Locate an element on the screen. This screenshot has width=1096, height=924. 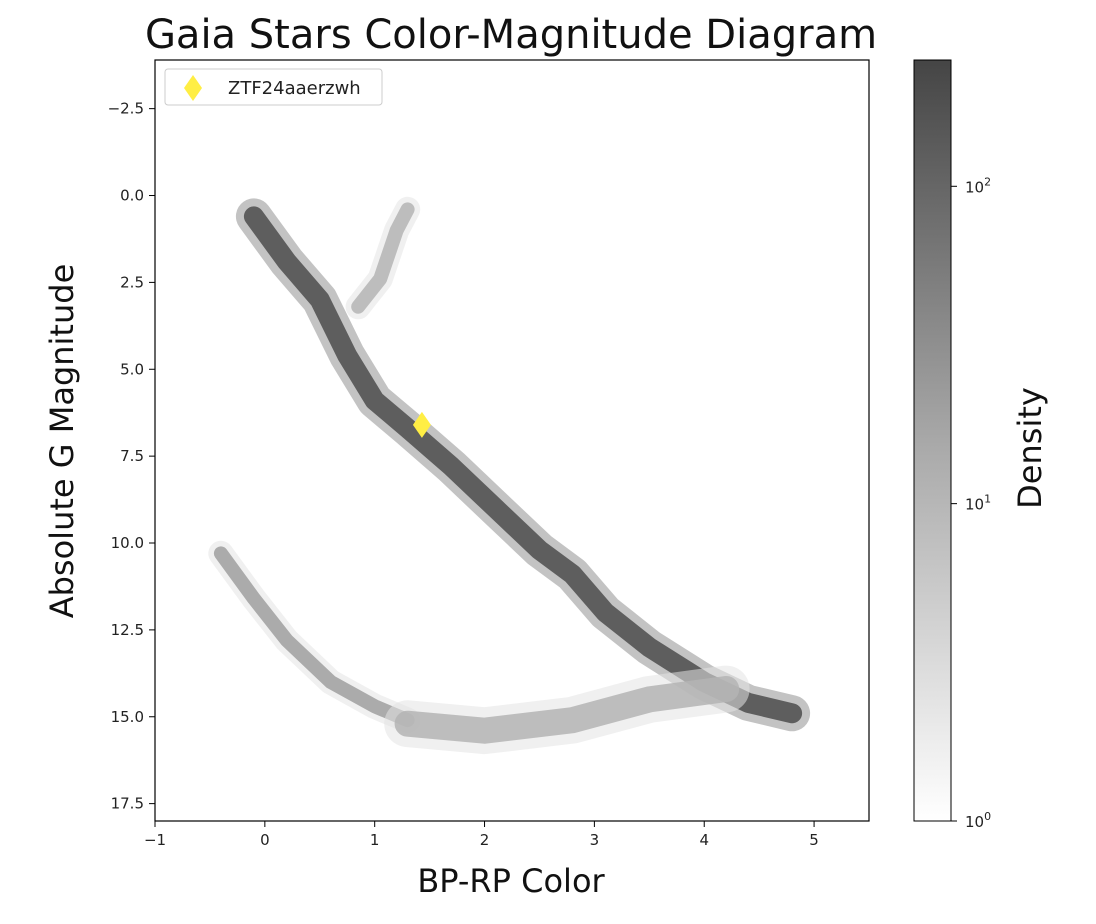
y-tick-label: 2.5 is located at coordinates (132, 282).